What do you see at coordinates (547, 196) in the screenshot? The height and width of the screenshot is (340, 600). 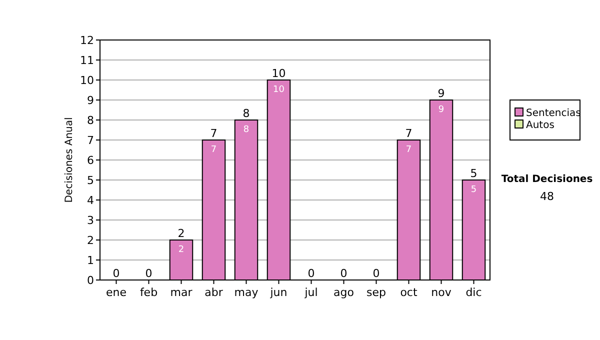 I see `text: 48` at bounding box center [547, 196].